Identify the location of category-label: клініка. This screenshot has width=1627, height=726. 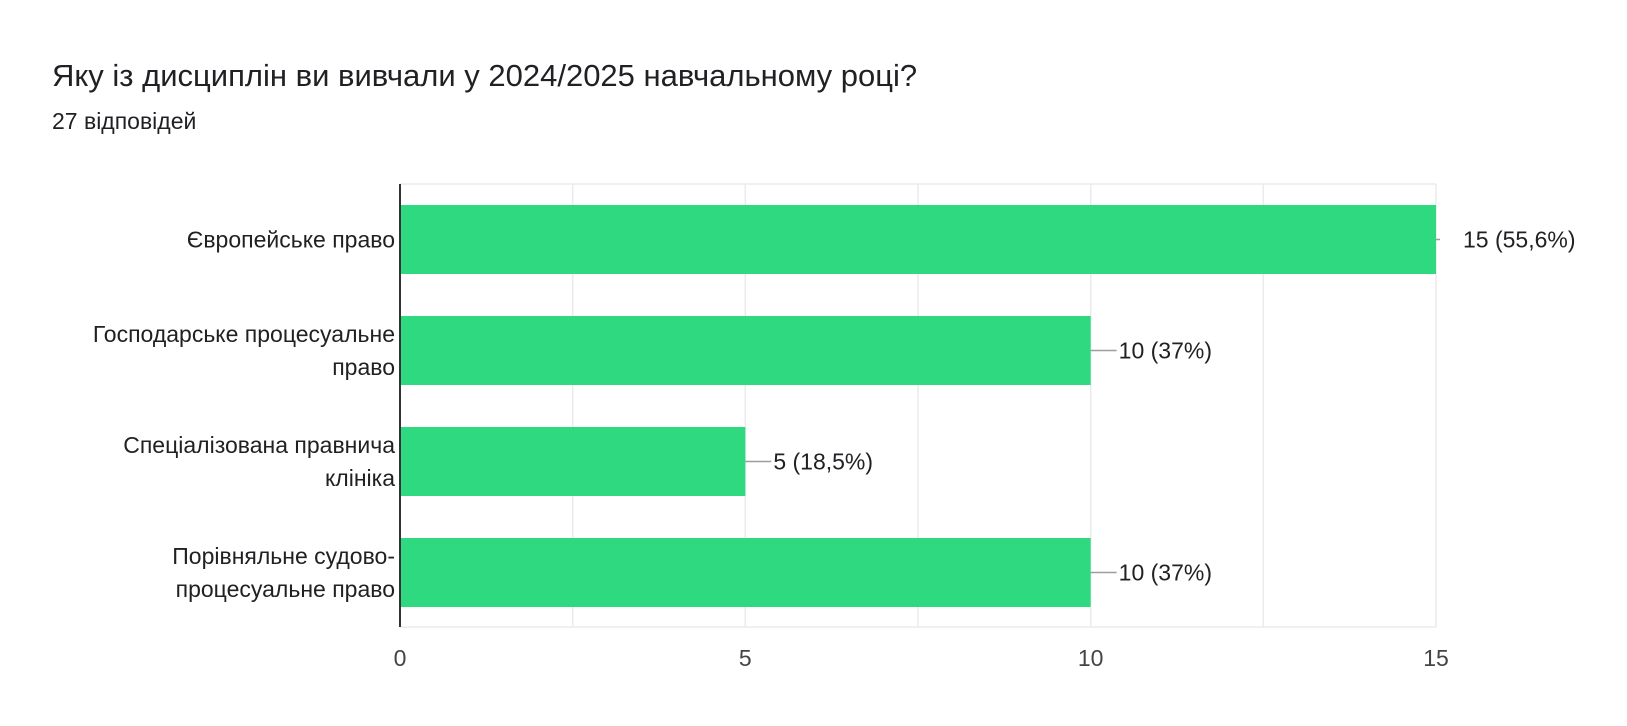
(360, 478).